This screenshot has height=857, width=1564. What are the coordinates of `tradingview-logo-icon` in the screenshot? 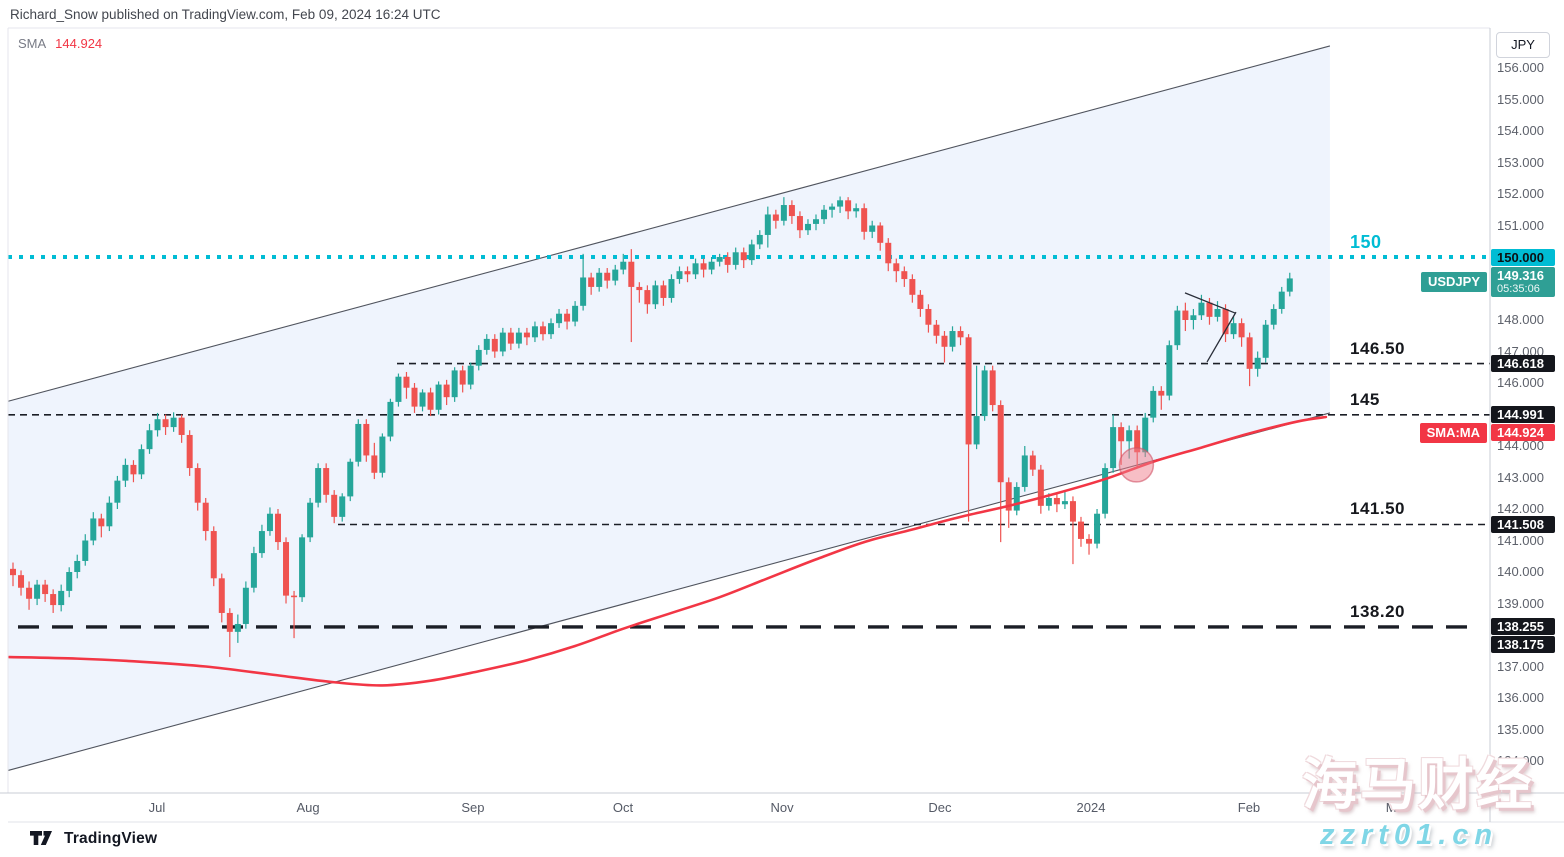 It's located at (43, 839).